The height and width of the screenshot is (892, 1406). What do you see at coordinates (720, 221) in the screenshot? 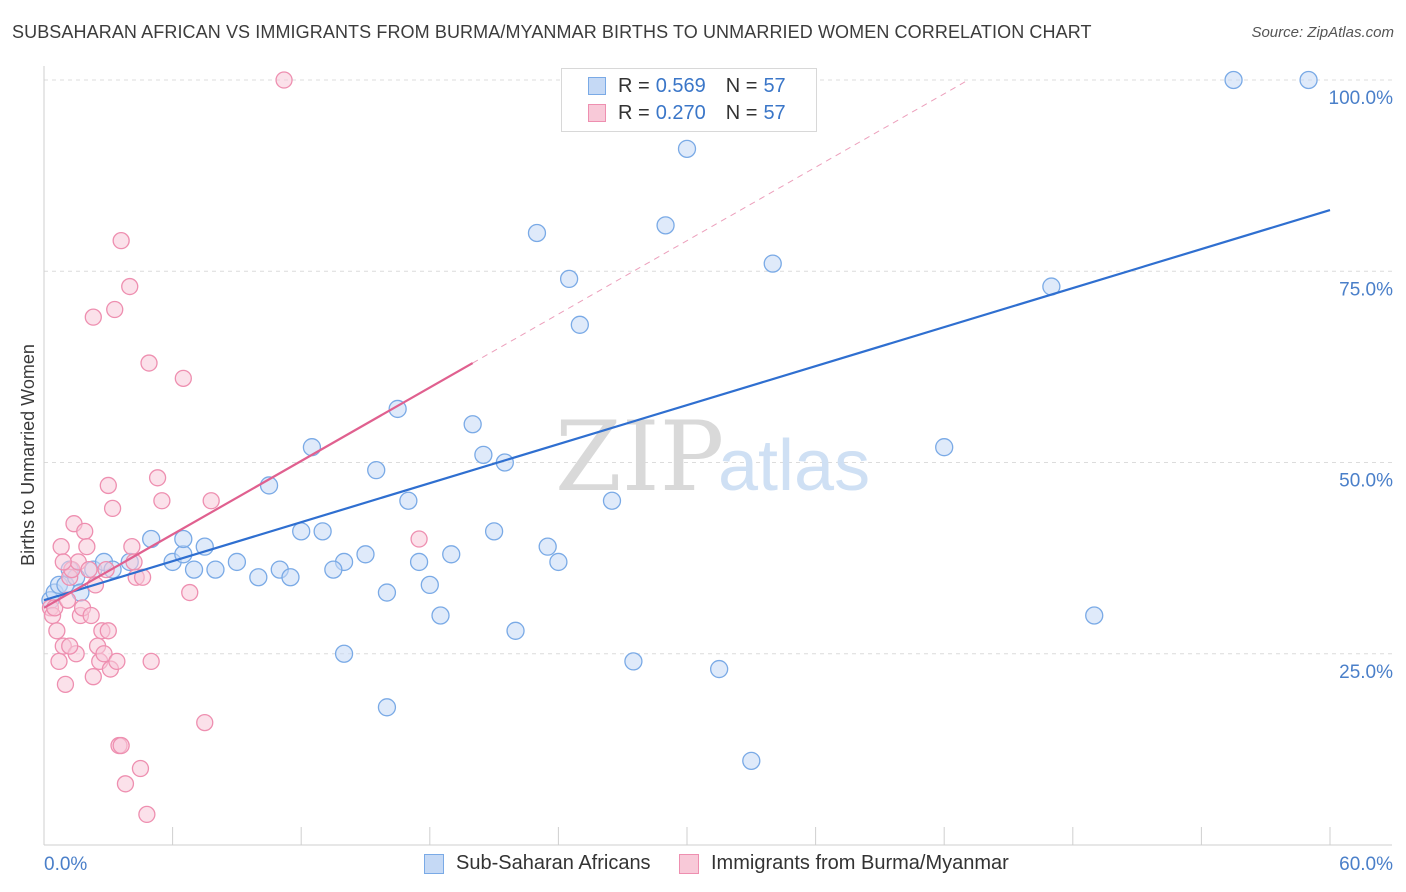
I see `trendline-burma-extension` at bounding box center [720, 221].